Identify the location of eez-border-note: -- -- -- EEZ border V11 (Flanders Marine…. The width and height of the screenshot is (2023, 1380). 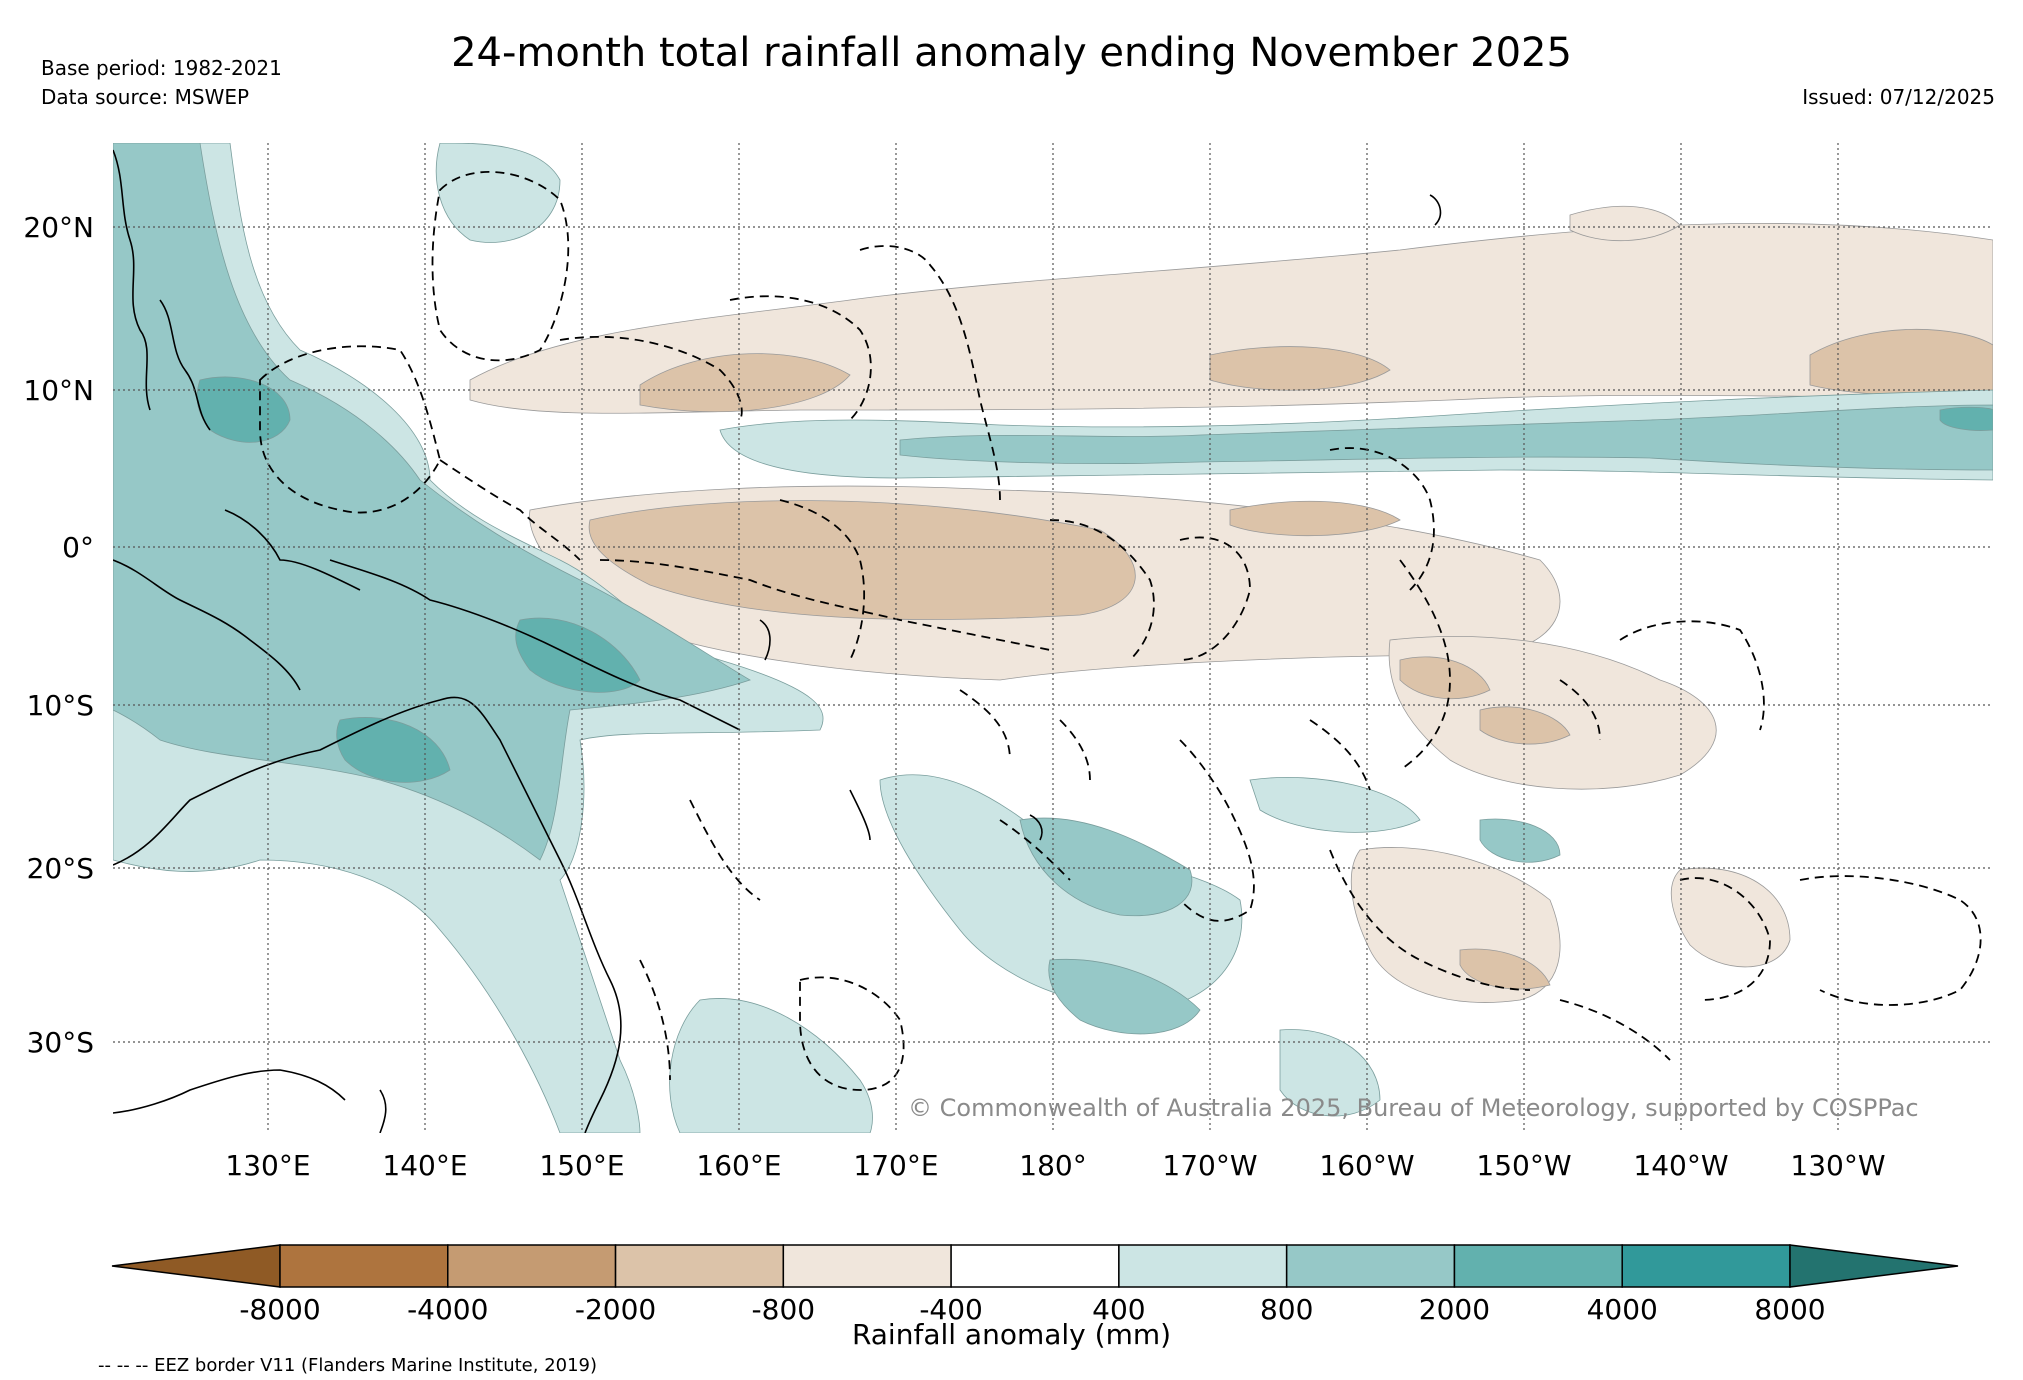
(348, 1365).